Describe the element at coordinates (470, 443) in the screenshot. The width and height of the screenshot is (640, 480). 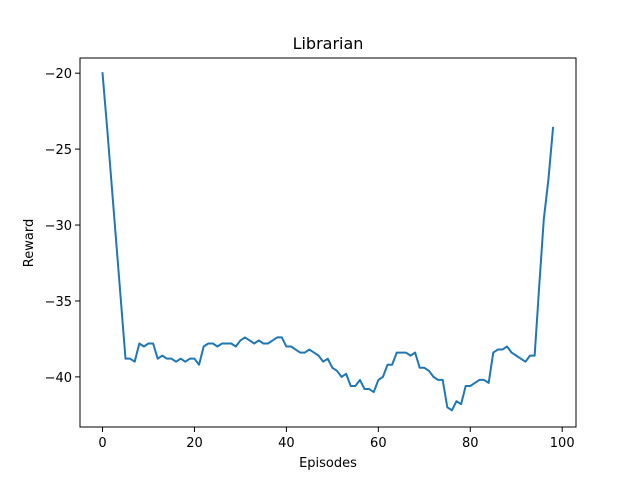
I see `x-tick-label: 80` at that location.